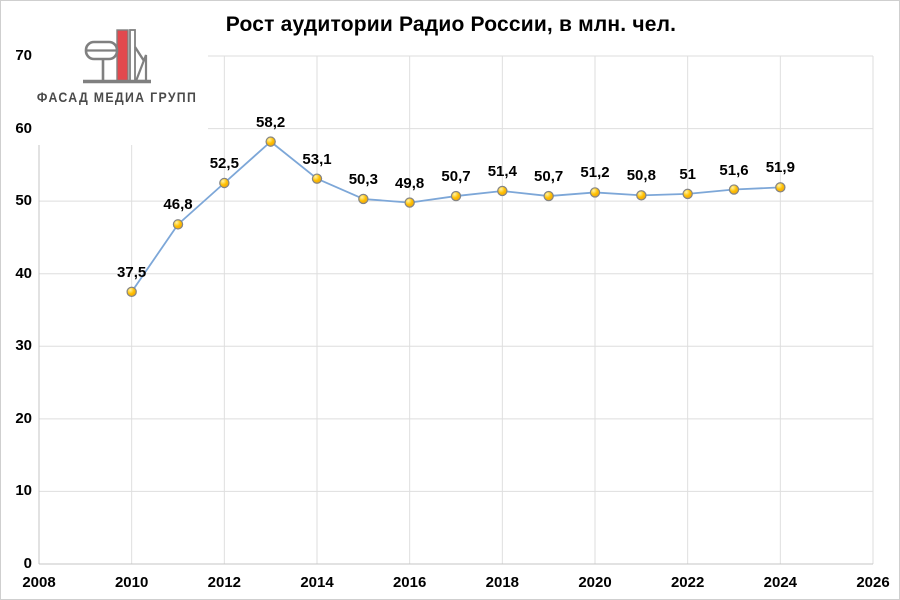 This screenshot has width=900, height=600. What do you see at coordinates (224, 582) in the screenshot?
I see `x-tick-label: 2012` at bounding box center [224, 582].